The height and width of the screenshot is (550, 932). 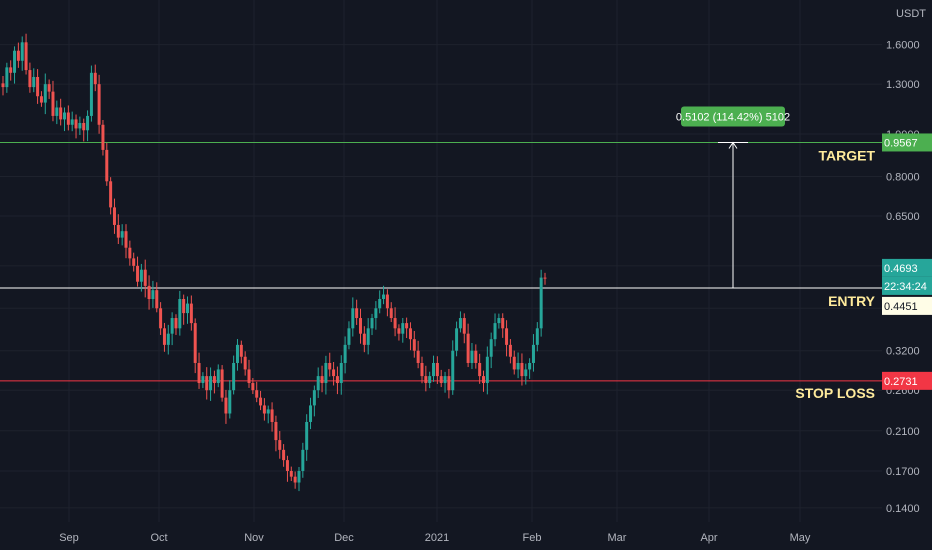 What do you see at coordinates (852, 301) in the screenshot?
I see `level-label-entry: ENTRY` at bounding box center [852, 301].